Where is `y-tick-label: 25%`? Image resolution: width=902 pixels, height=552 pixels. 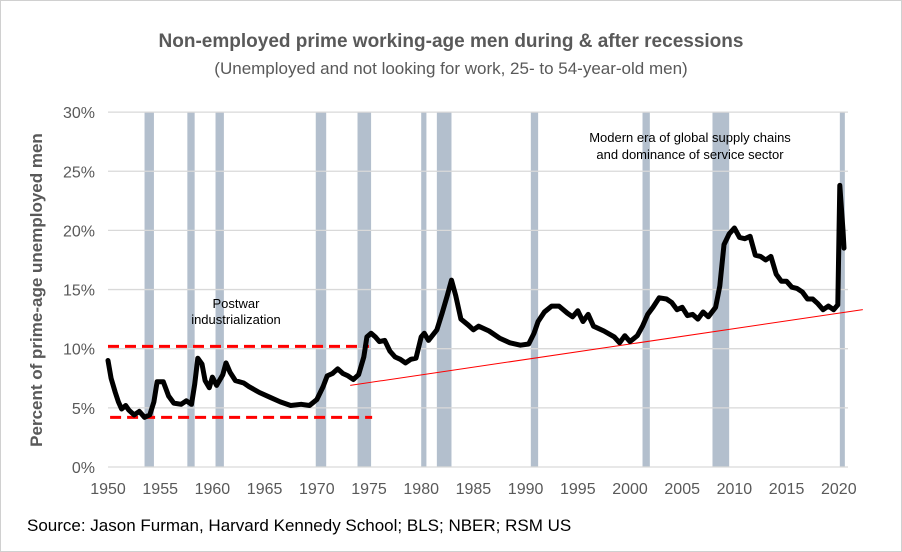 y-tick-label: 25% is located at coordinates (79, 172).